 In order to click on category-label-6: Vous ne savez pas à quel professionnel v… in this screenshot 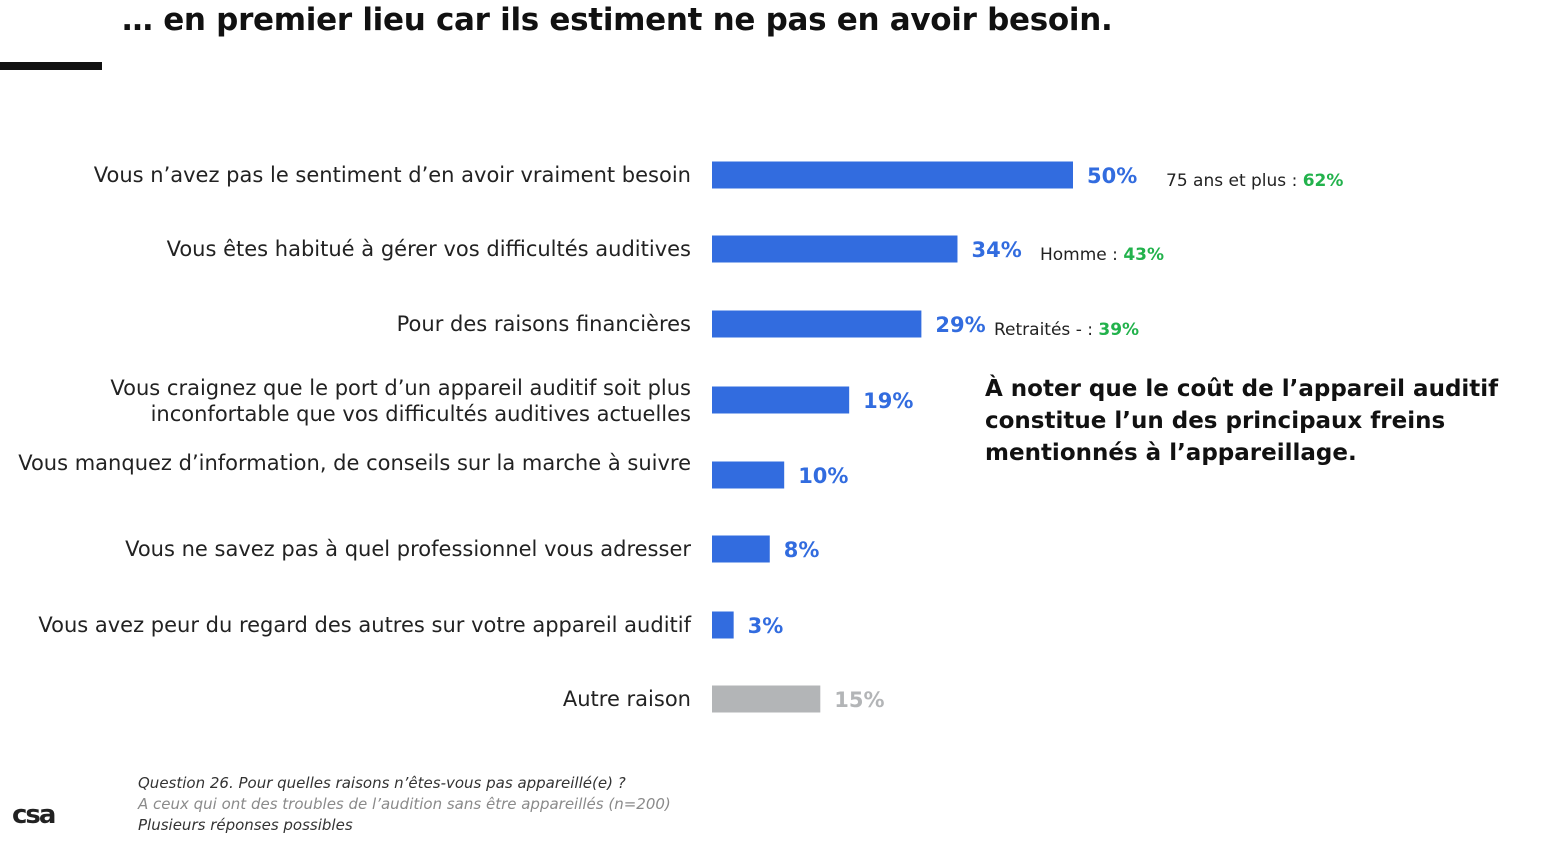, I will do `click(408, 549)`.